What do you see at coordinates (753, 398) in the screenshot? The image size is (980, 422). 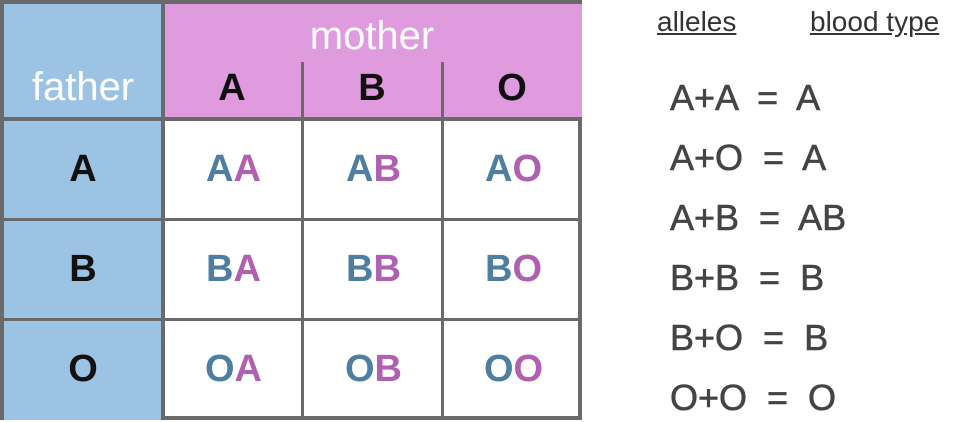 I see `blood-type-rule: O+O = O` at bounding box center [753, 398].